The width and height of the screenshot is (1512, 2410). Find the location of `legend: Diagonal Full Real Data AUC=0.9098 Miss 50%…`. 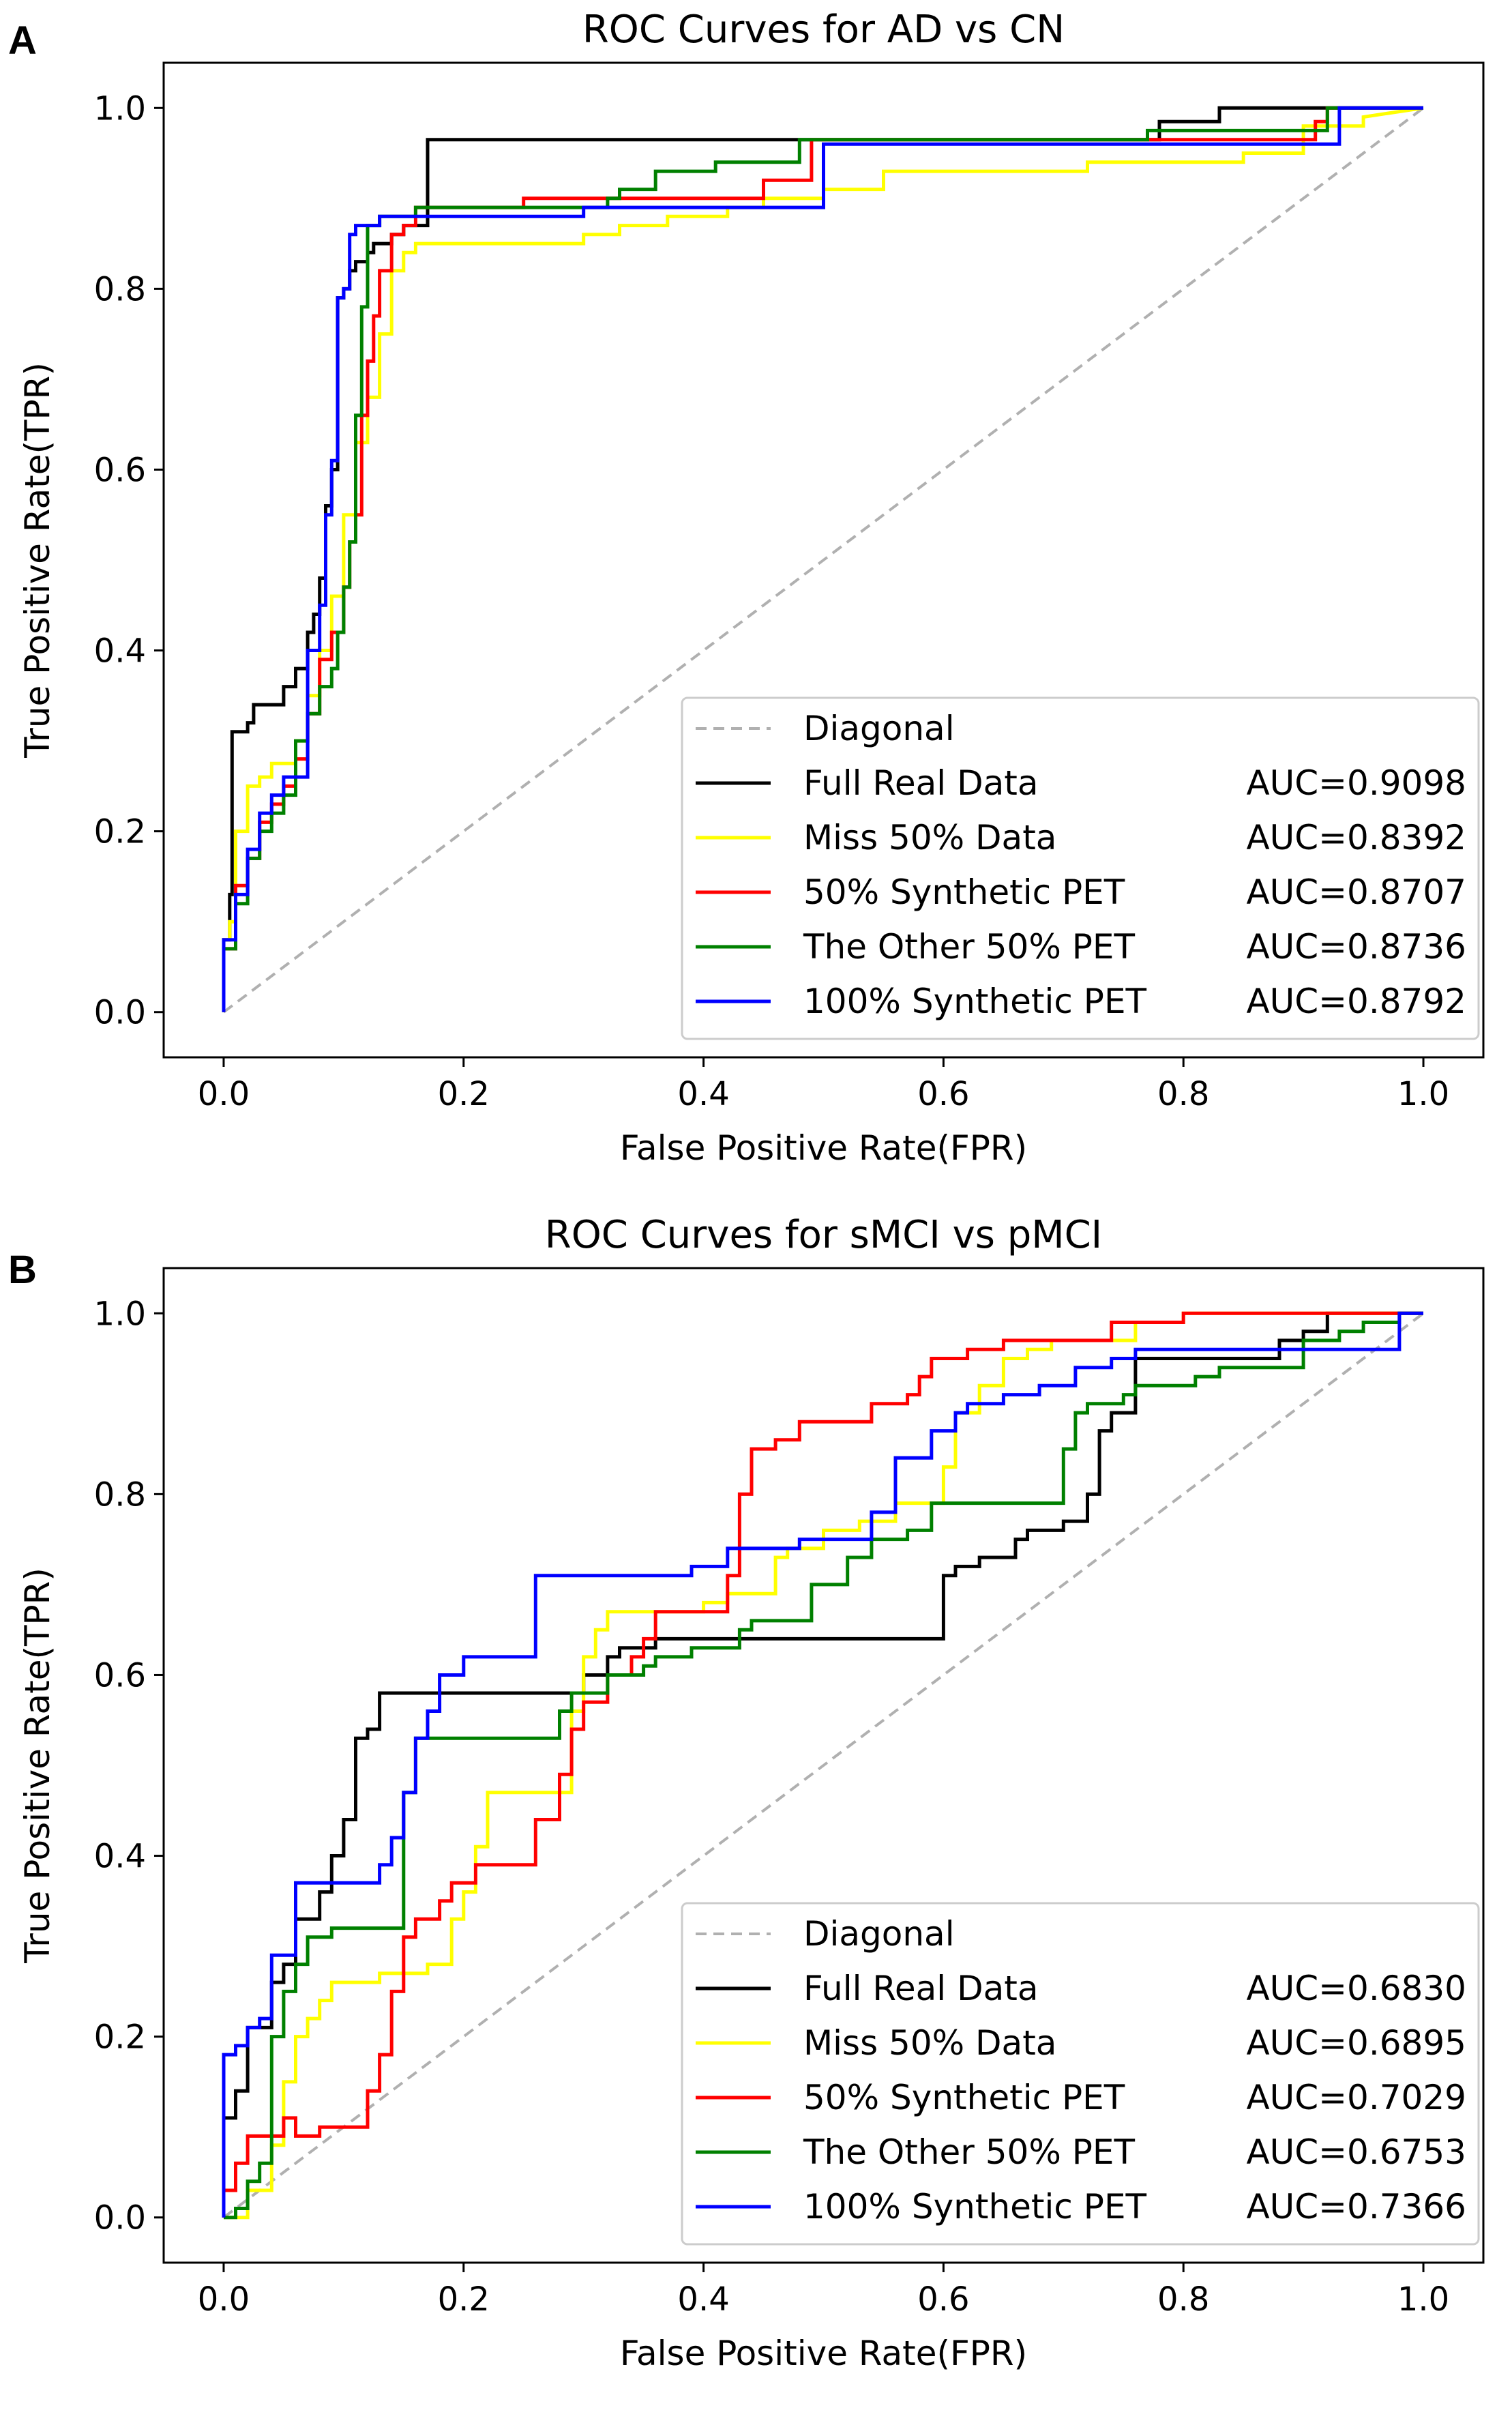

legend: Diagonal Full Real Data AUC=0.9098 Miss 50%… is located at coordinates (1080, 868).